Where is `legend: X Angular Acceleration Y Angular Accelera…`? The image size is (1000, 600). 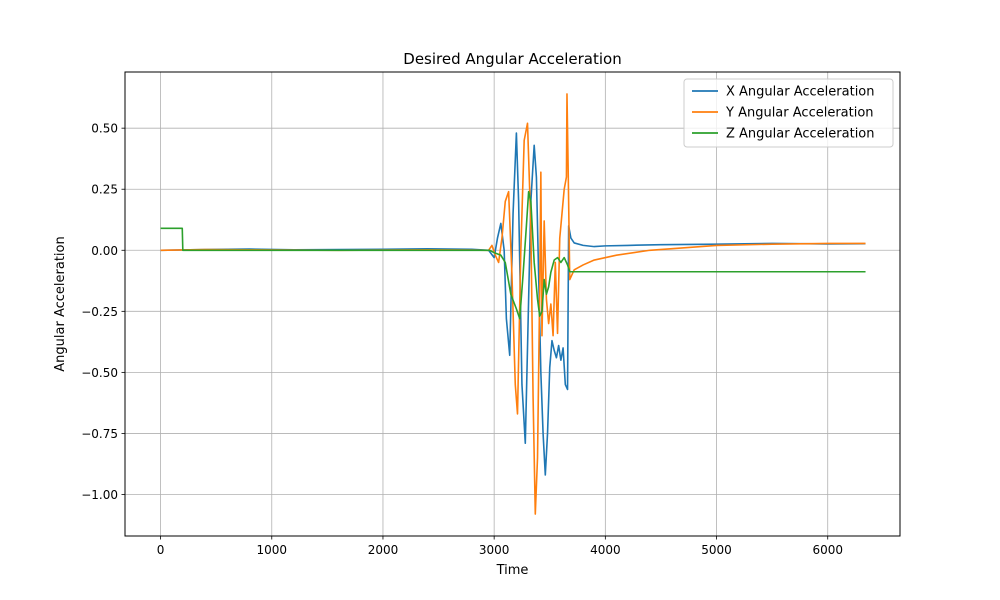 legend: X Angular Acceleration Y Angular Accelera… is located at coordinates (788, 113).